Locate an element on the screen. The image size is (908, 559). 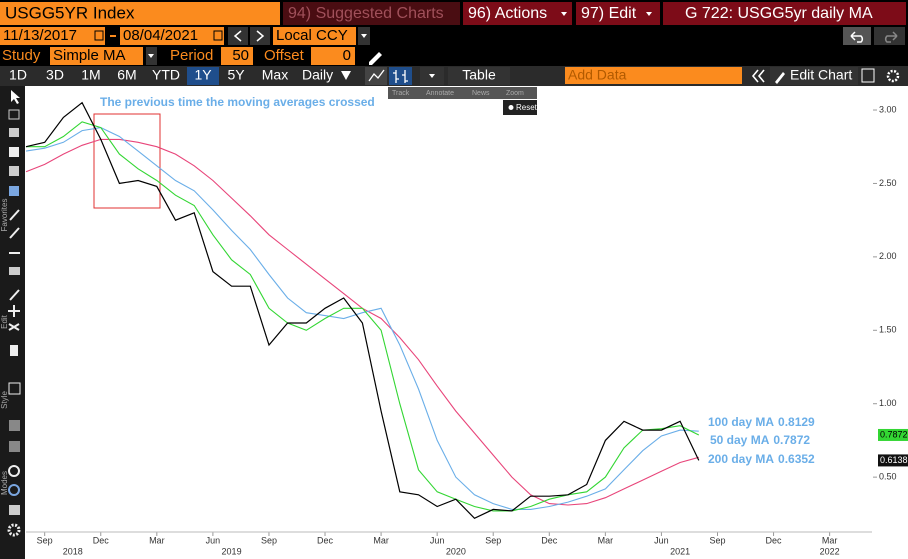
y-tick-label: 2.50 is located at coordinates (888, 183).